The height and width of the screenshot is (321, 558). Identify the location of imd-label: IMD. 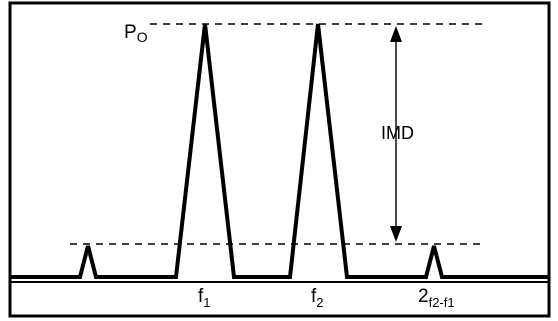
(397, 133).